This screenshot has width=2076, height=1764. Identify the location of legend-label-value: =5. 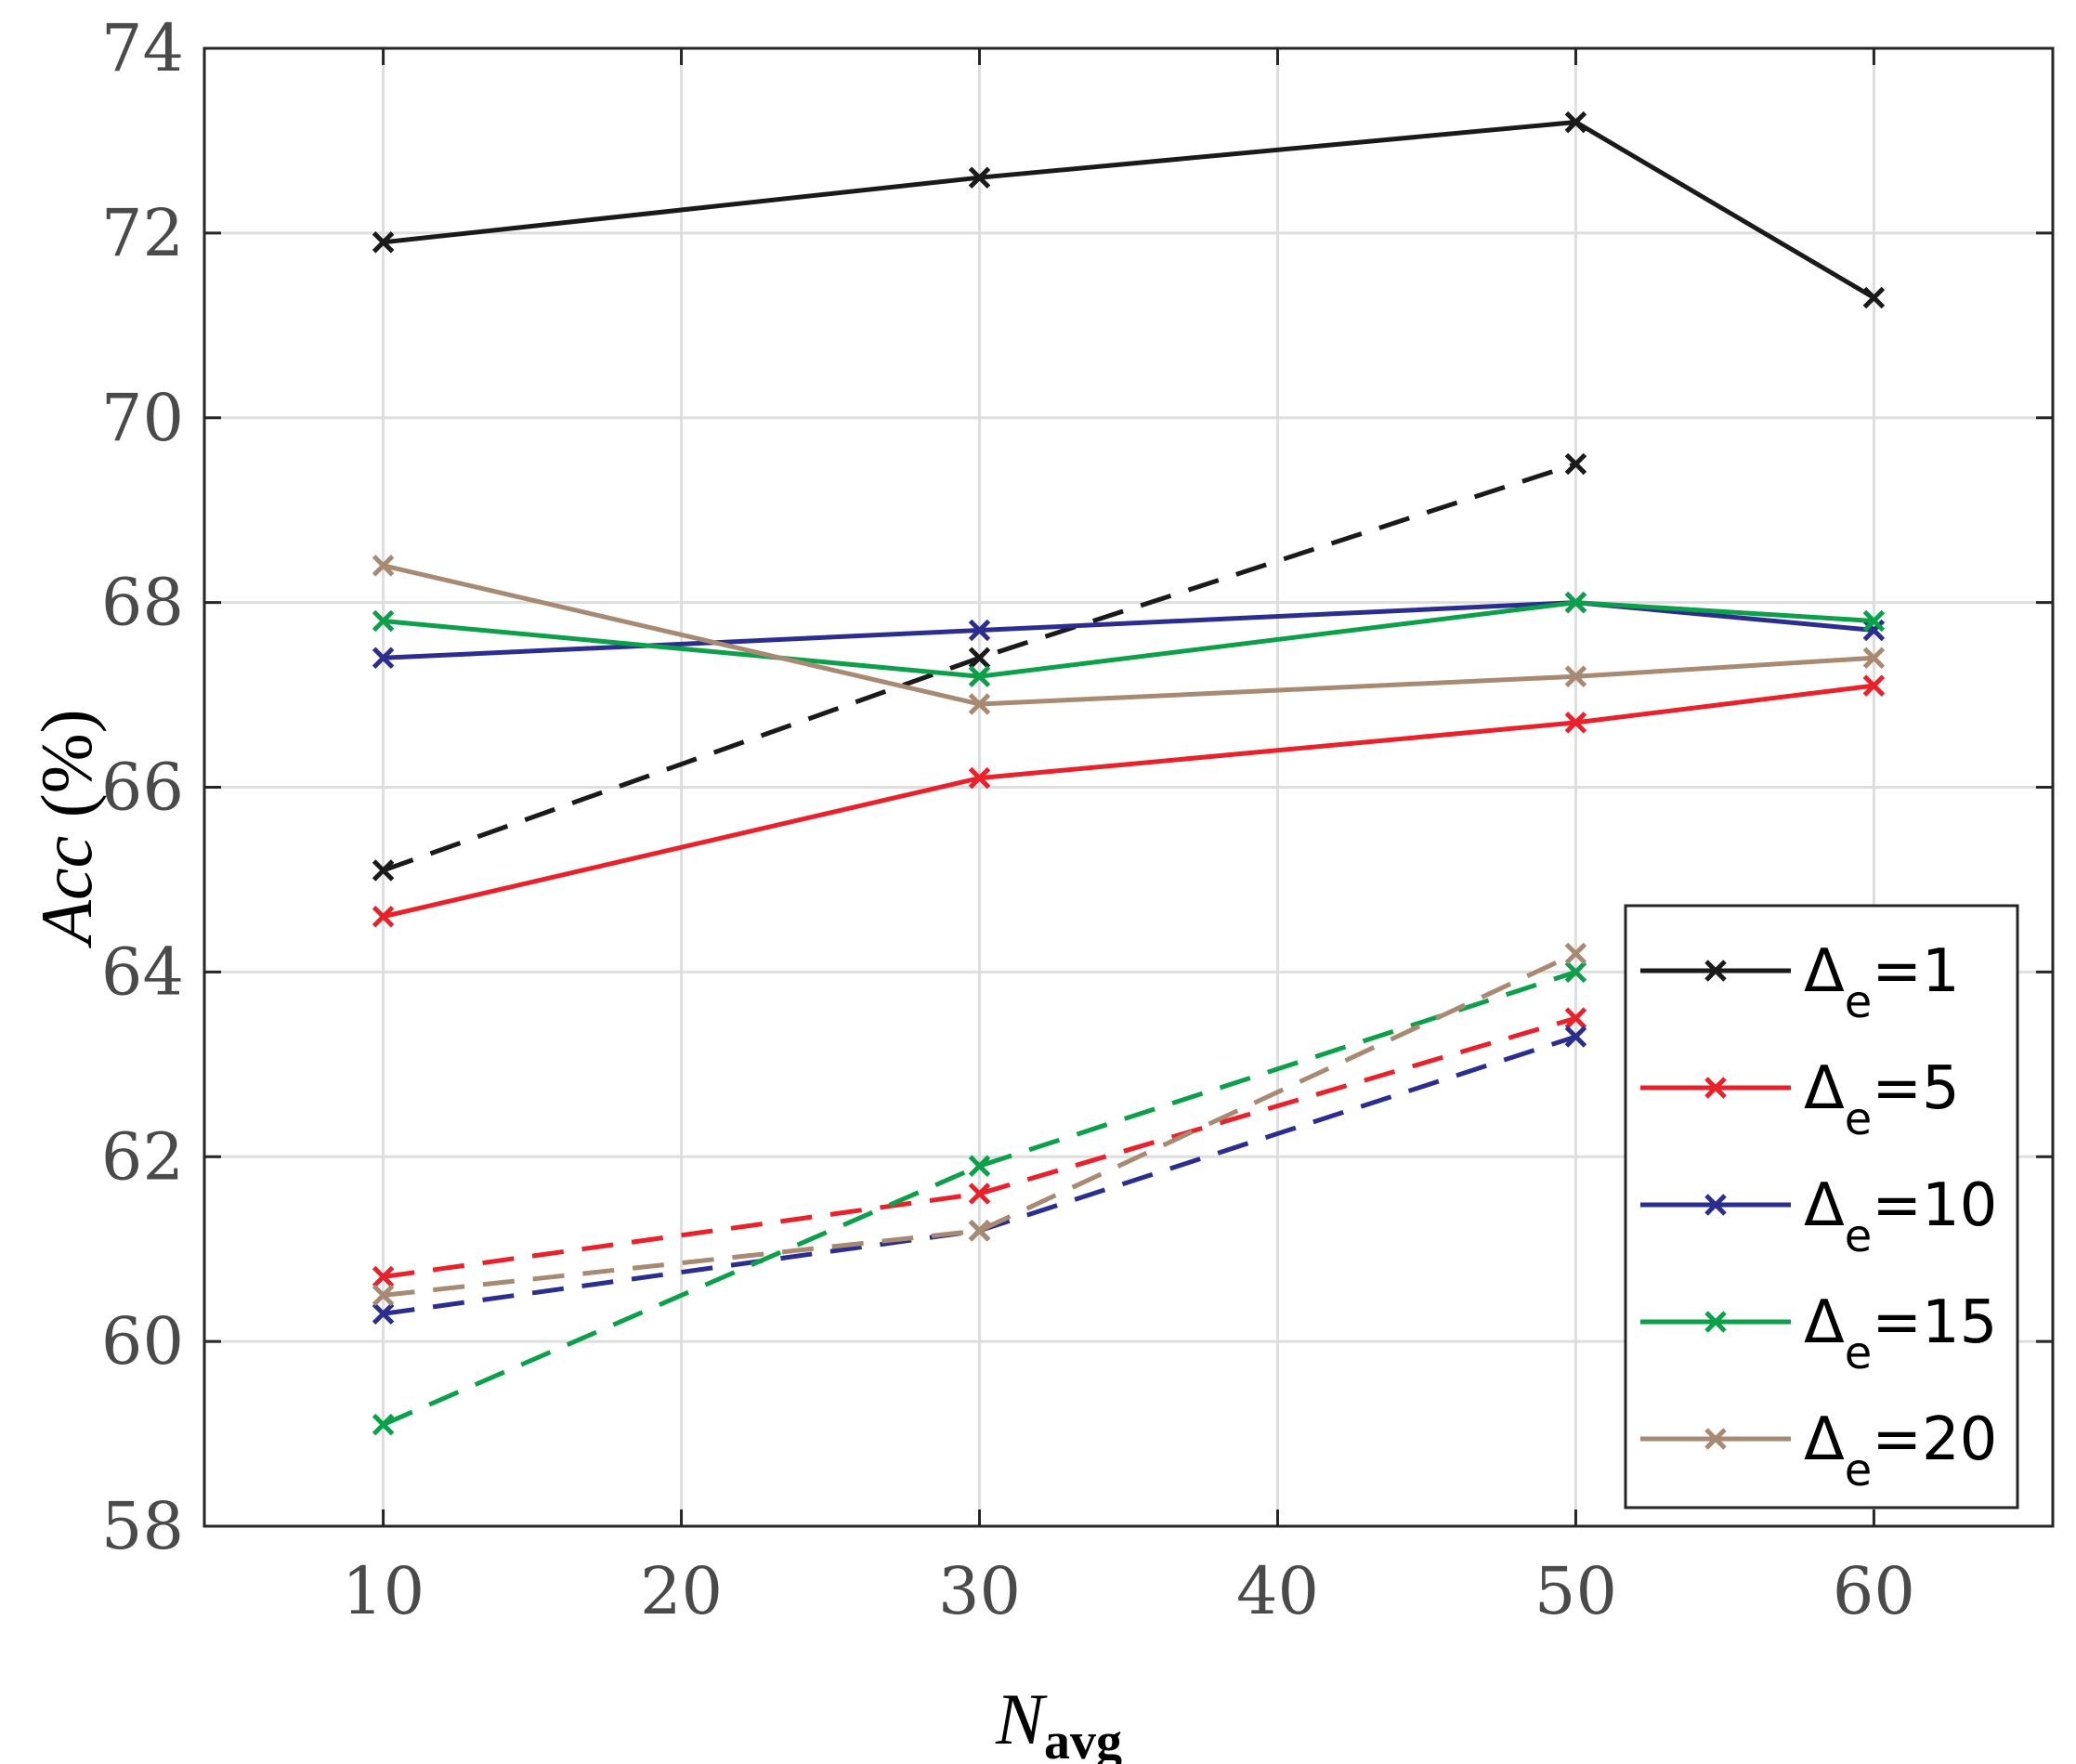
(1915, 1088).